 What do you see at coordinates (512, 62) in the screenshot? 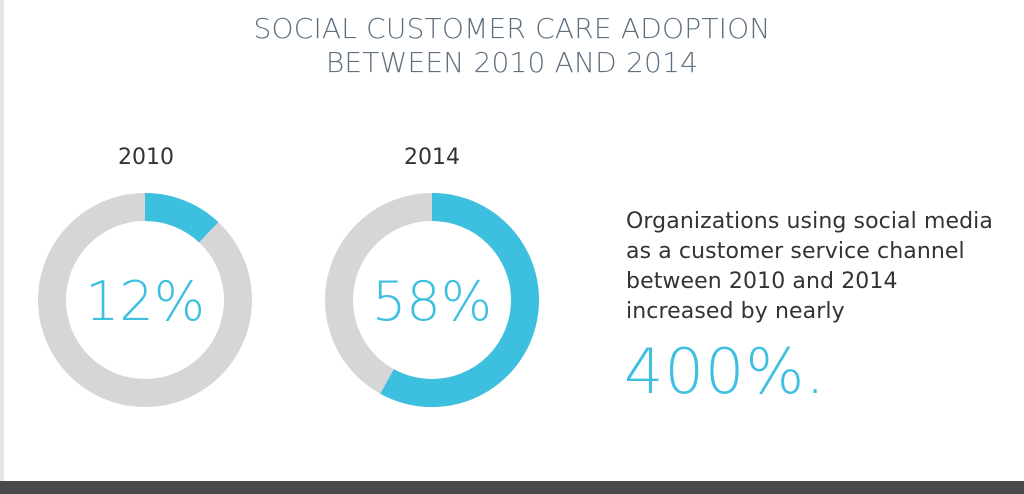
I see `title-line-2: BETWEEN 2010 AND 2014` at bounding box center [512, 62].